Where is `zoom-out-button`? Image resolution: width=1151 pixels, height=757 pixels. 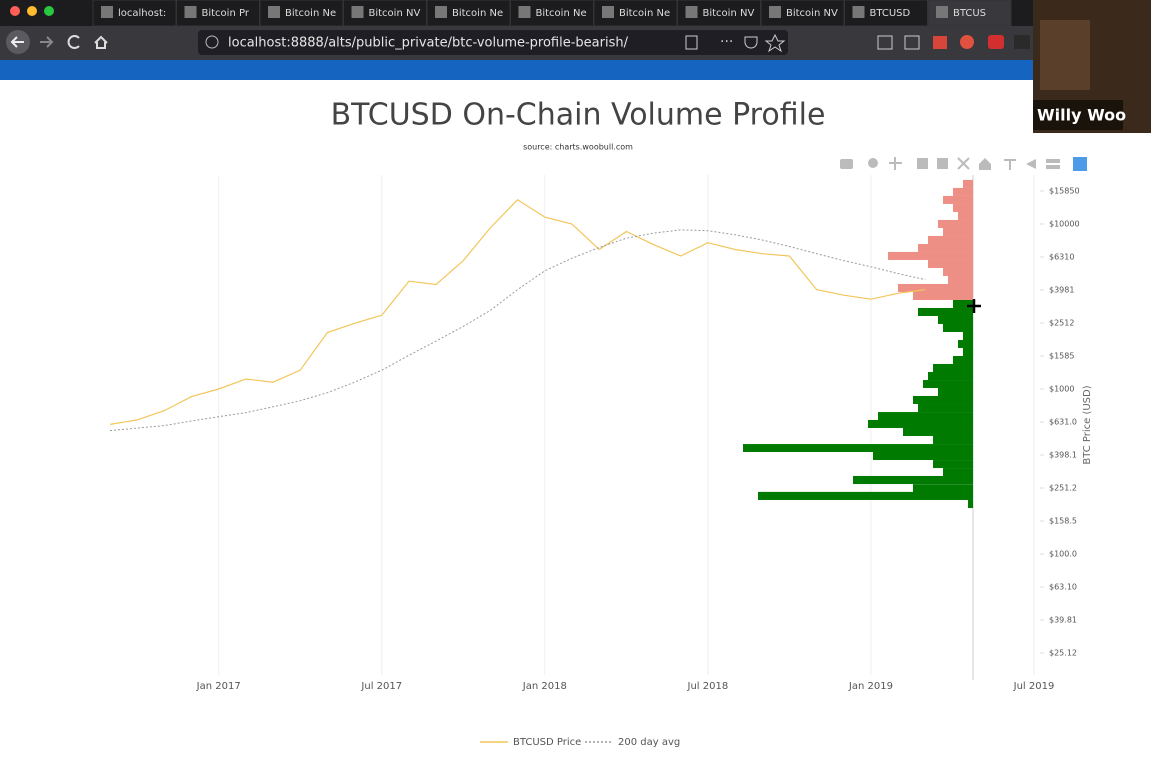 zoom-out-button is located at coordinates (942, 163).